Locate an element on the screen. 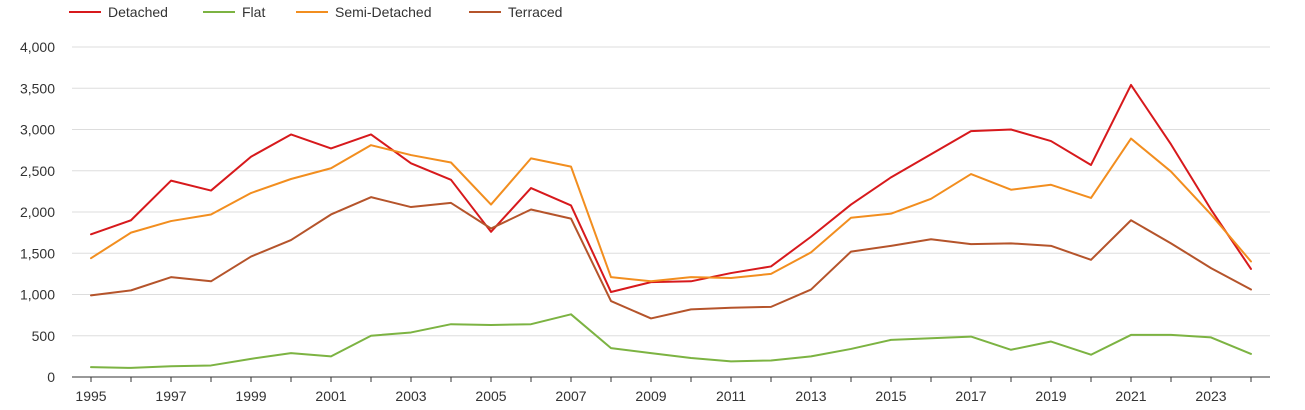 The image size is (1305, 410). y-tick-label: 2,000 is located at coordinates (37, 212).